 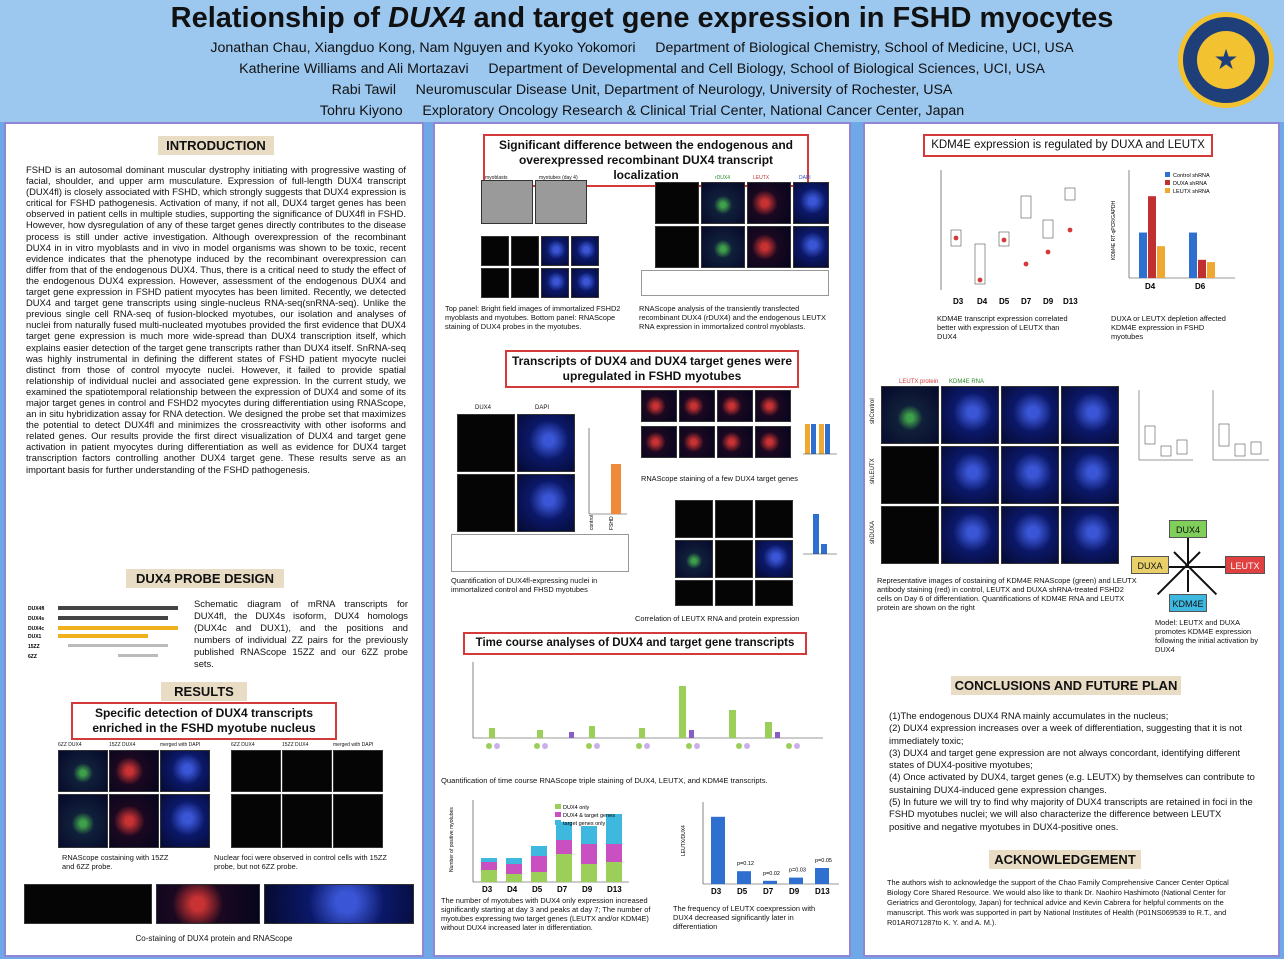 I want to click on tick-label: D5, so click(x=537, y=889).